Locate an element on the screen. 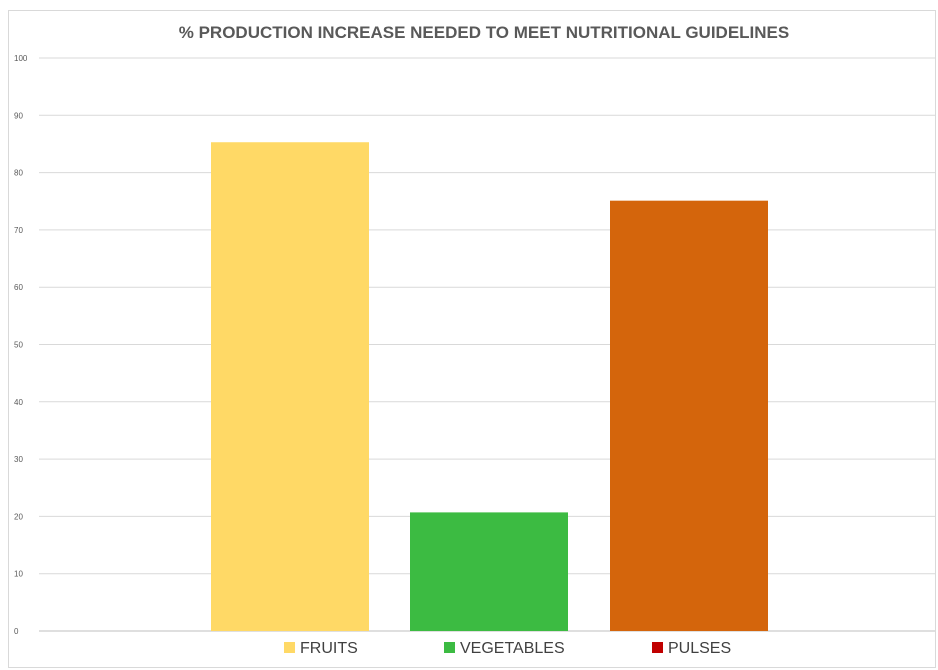 Image resolution: width=938 pixels, height=670 pixels. y-tick-label: 30 is located at coordinates (18, 459).